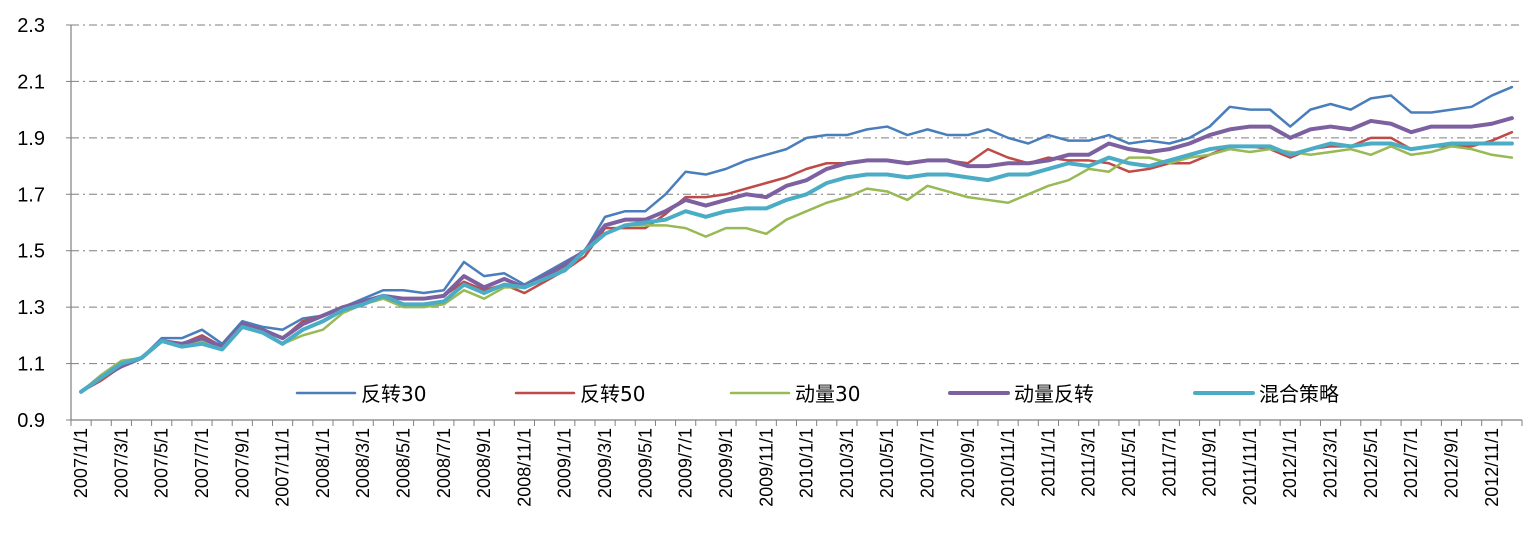  What do you see at coordinates (645, 463) in the screenshot?
I see `x-tick-label-2009/5/1: 2009/5/1` at bounding box center [645, 463].